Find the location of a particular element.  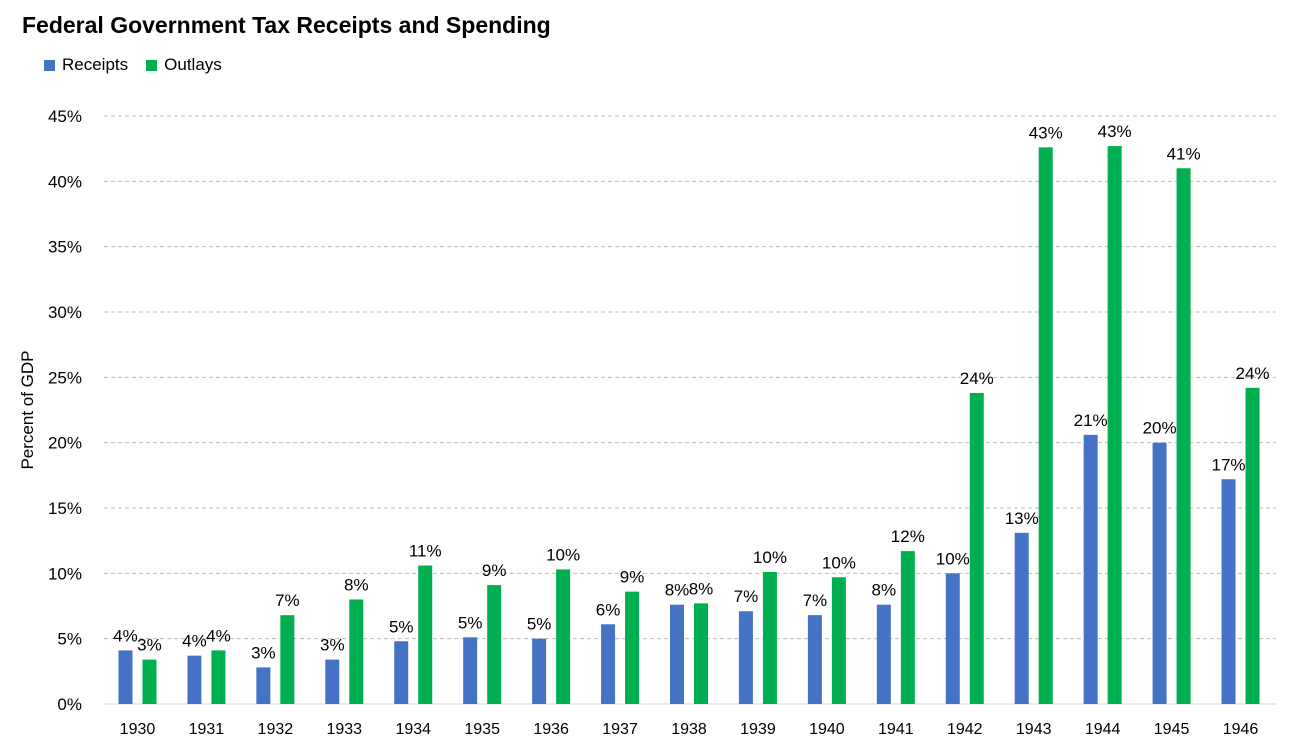

bar-outlays-1933 is located at coordinates (356, 651).